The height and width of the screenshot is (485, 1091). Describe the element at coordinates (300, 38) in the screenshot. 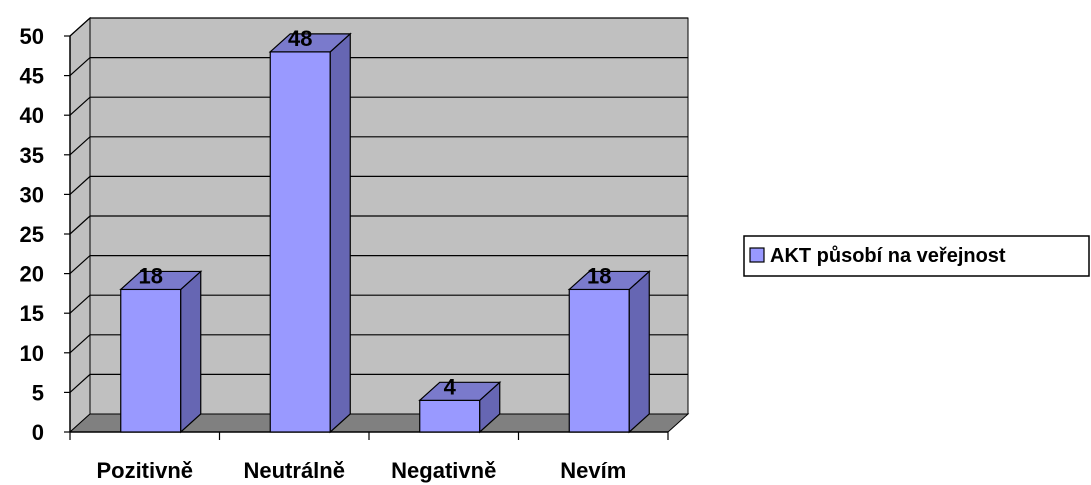

I see `data-label: 48` at that location.